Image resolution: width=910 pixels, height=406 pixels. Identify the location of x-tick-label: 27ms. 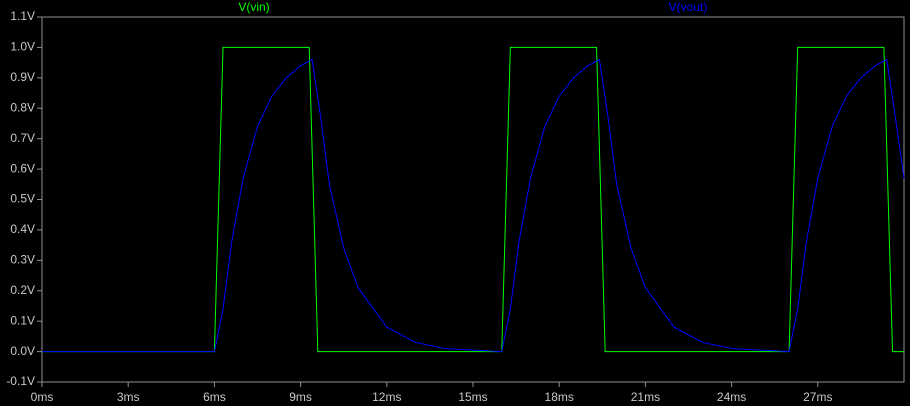
(817, 397).